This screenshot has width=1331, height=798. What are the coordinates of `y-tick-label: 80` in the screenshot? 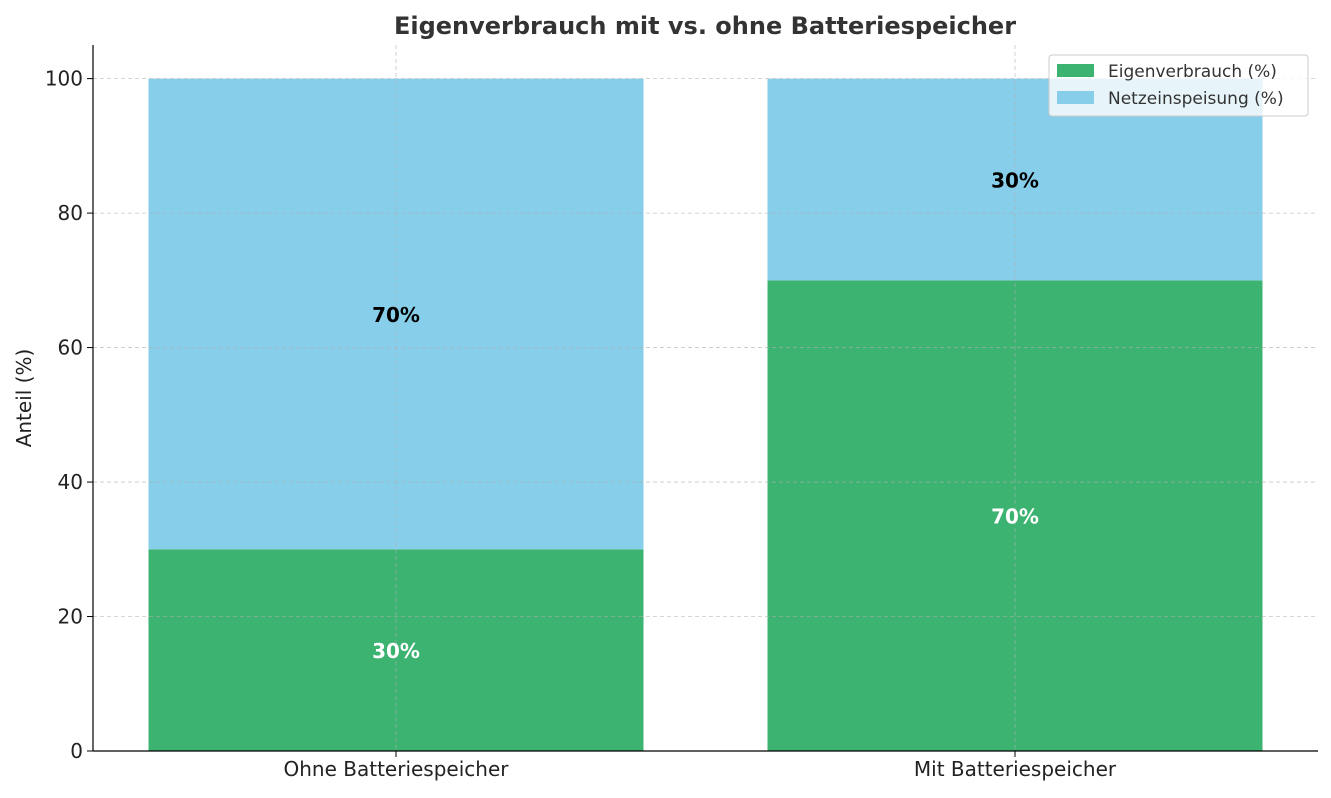 It's located at (70, 213).